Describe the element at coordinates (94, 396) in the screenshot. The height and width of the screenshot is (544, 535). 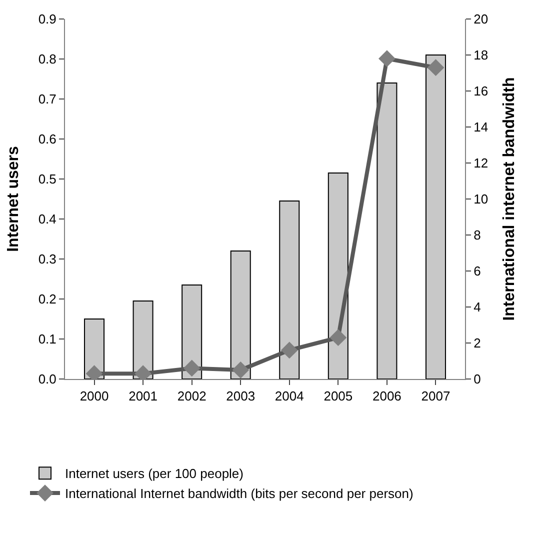
I see `x-tick-label: 2000` at that location.